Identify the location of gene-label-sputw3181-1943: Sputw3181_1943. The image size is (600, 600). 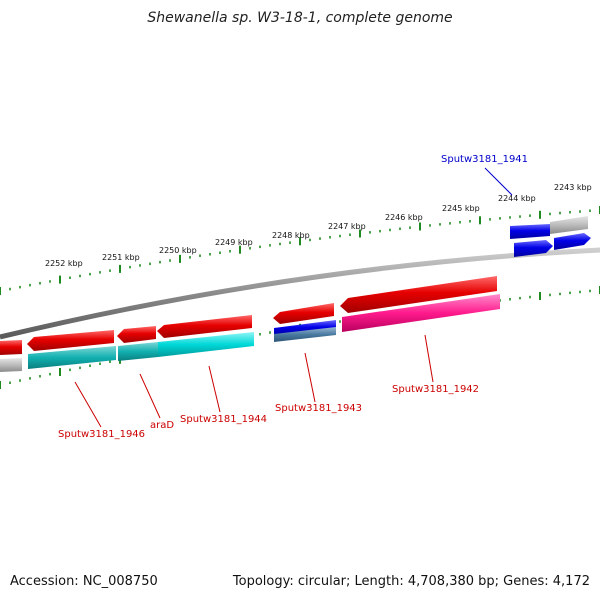
(318, 408).